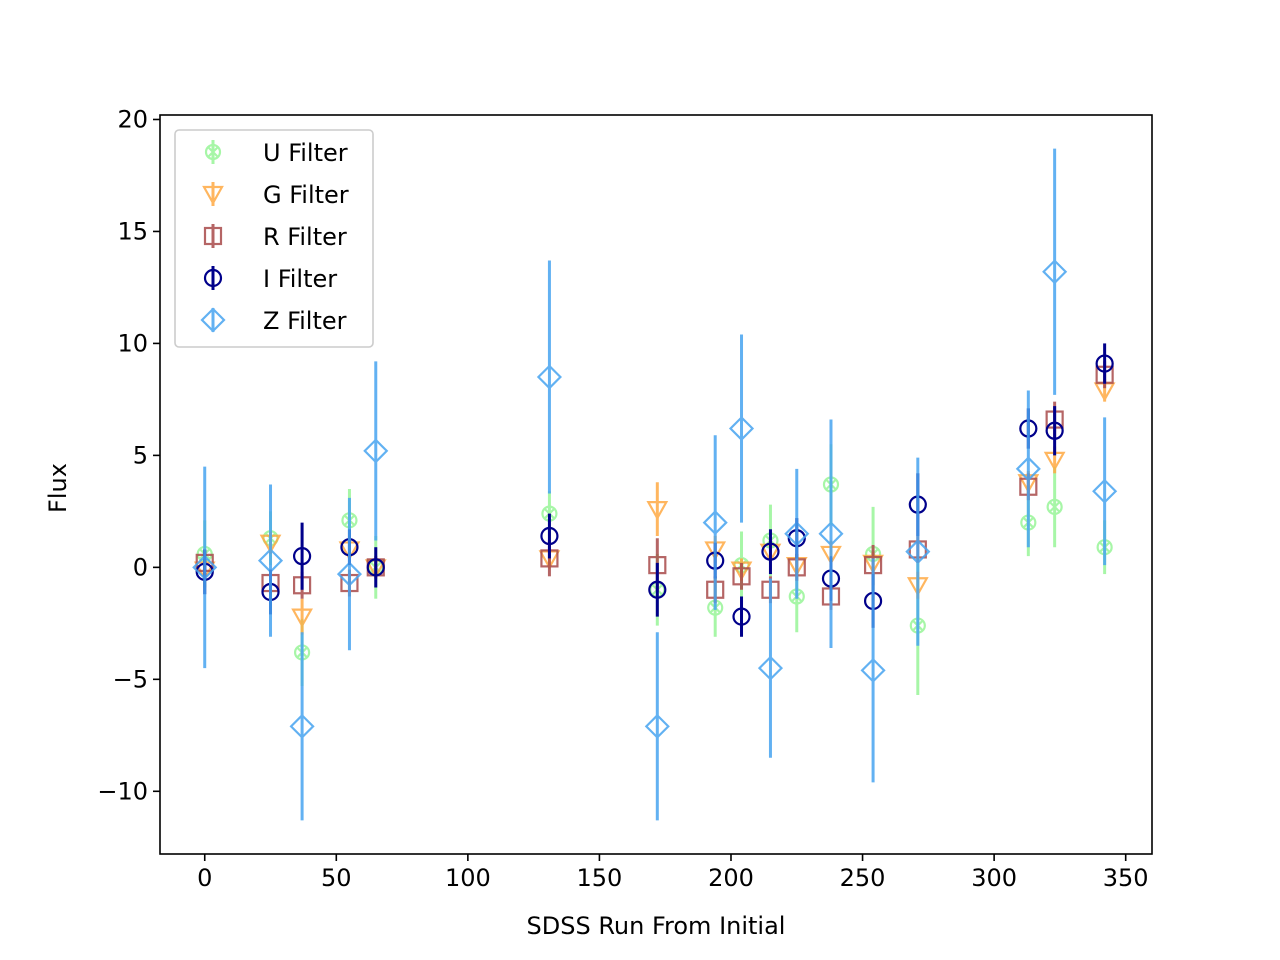  I want to click on x-tick-label: 300, so click(994, 878).